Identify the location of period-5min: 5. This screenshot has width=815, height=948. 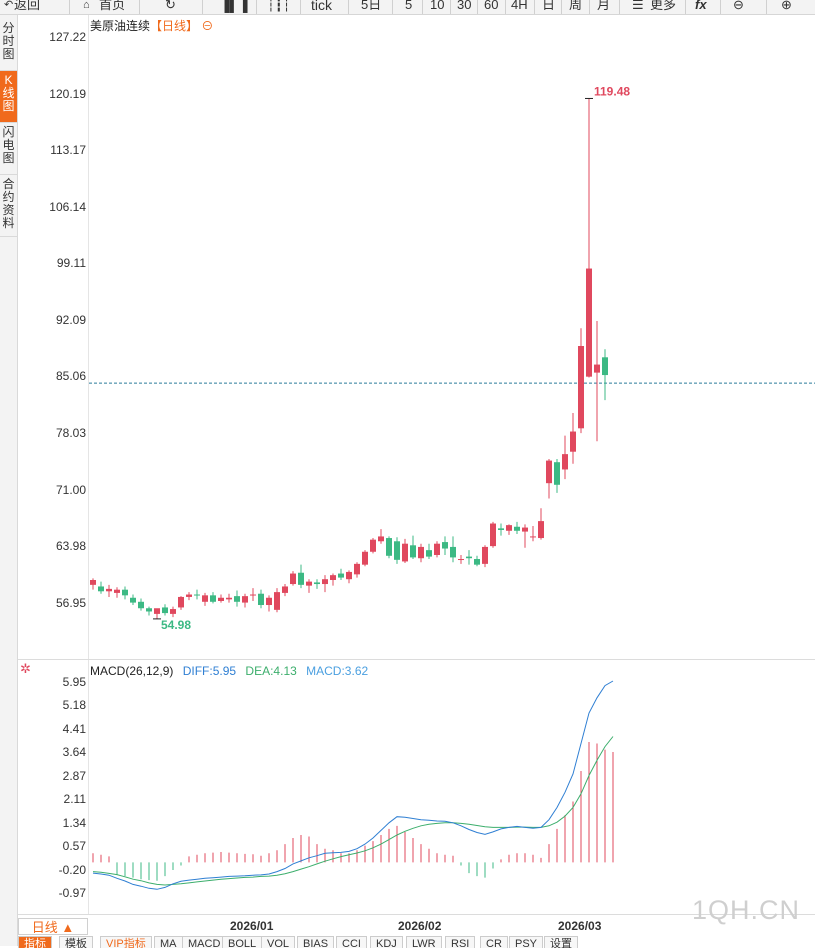
(409, 6).